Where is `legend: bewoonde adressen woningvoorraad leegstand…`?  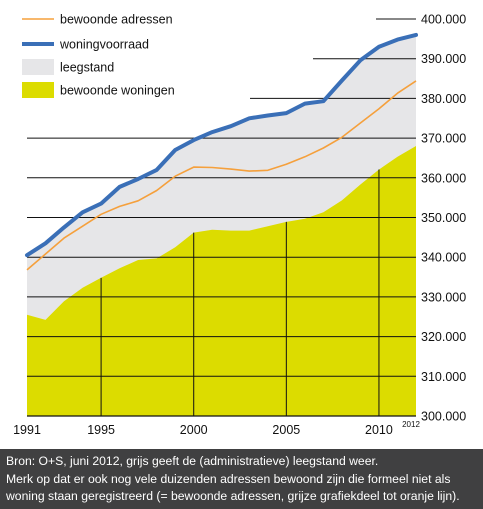 legend: bewoonde adressen woningvoorraad leegstand… is located at coordinates (98, 55).